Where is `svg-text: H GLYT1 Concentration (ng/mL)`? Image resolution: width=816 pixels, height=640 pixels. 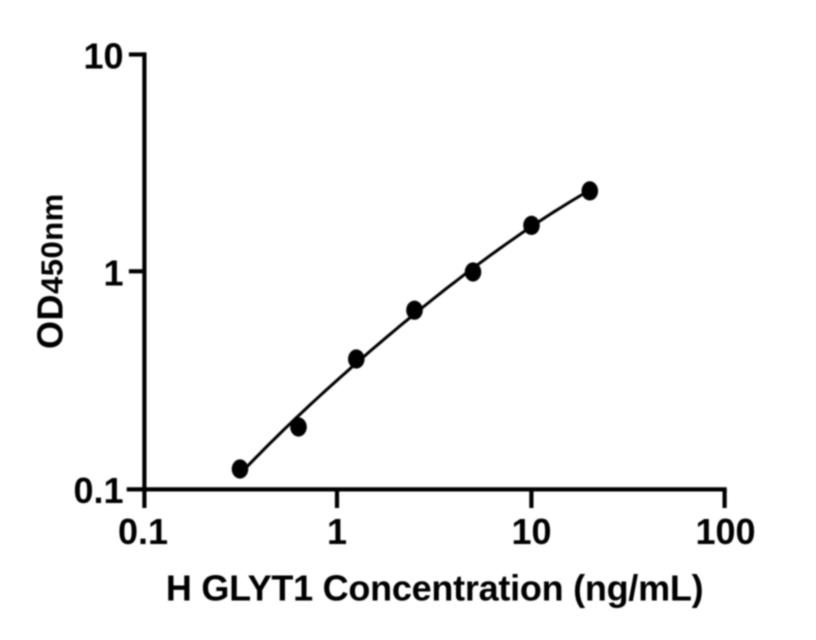 svg-text: H GLYT1 Concentration (ng/mL) is located at coordinates (434, 587).